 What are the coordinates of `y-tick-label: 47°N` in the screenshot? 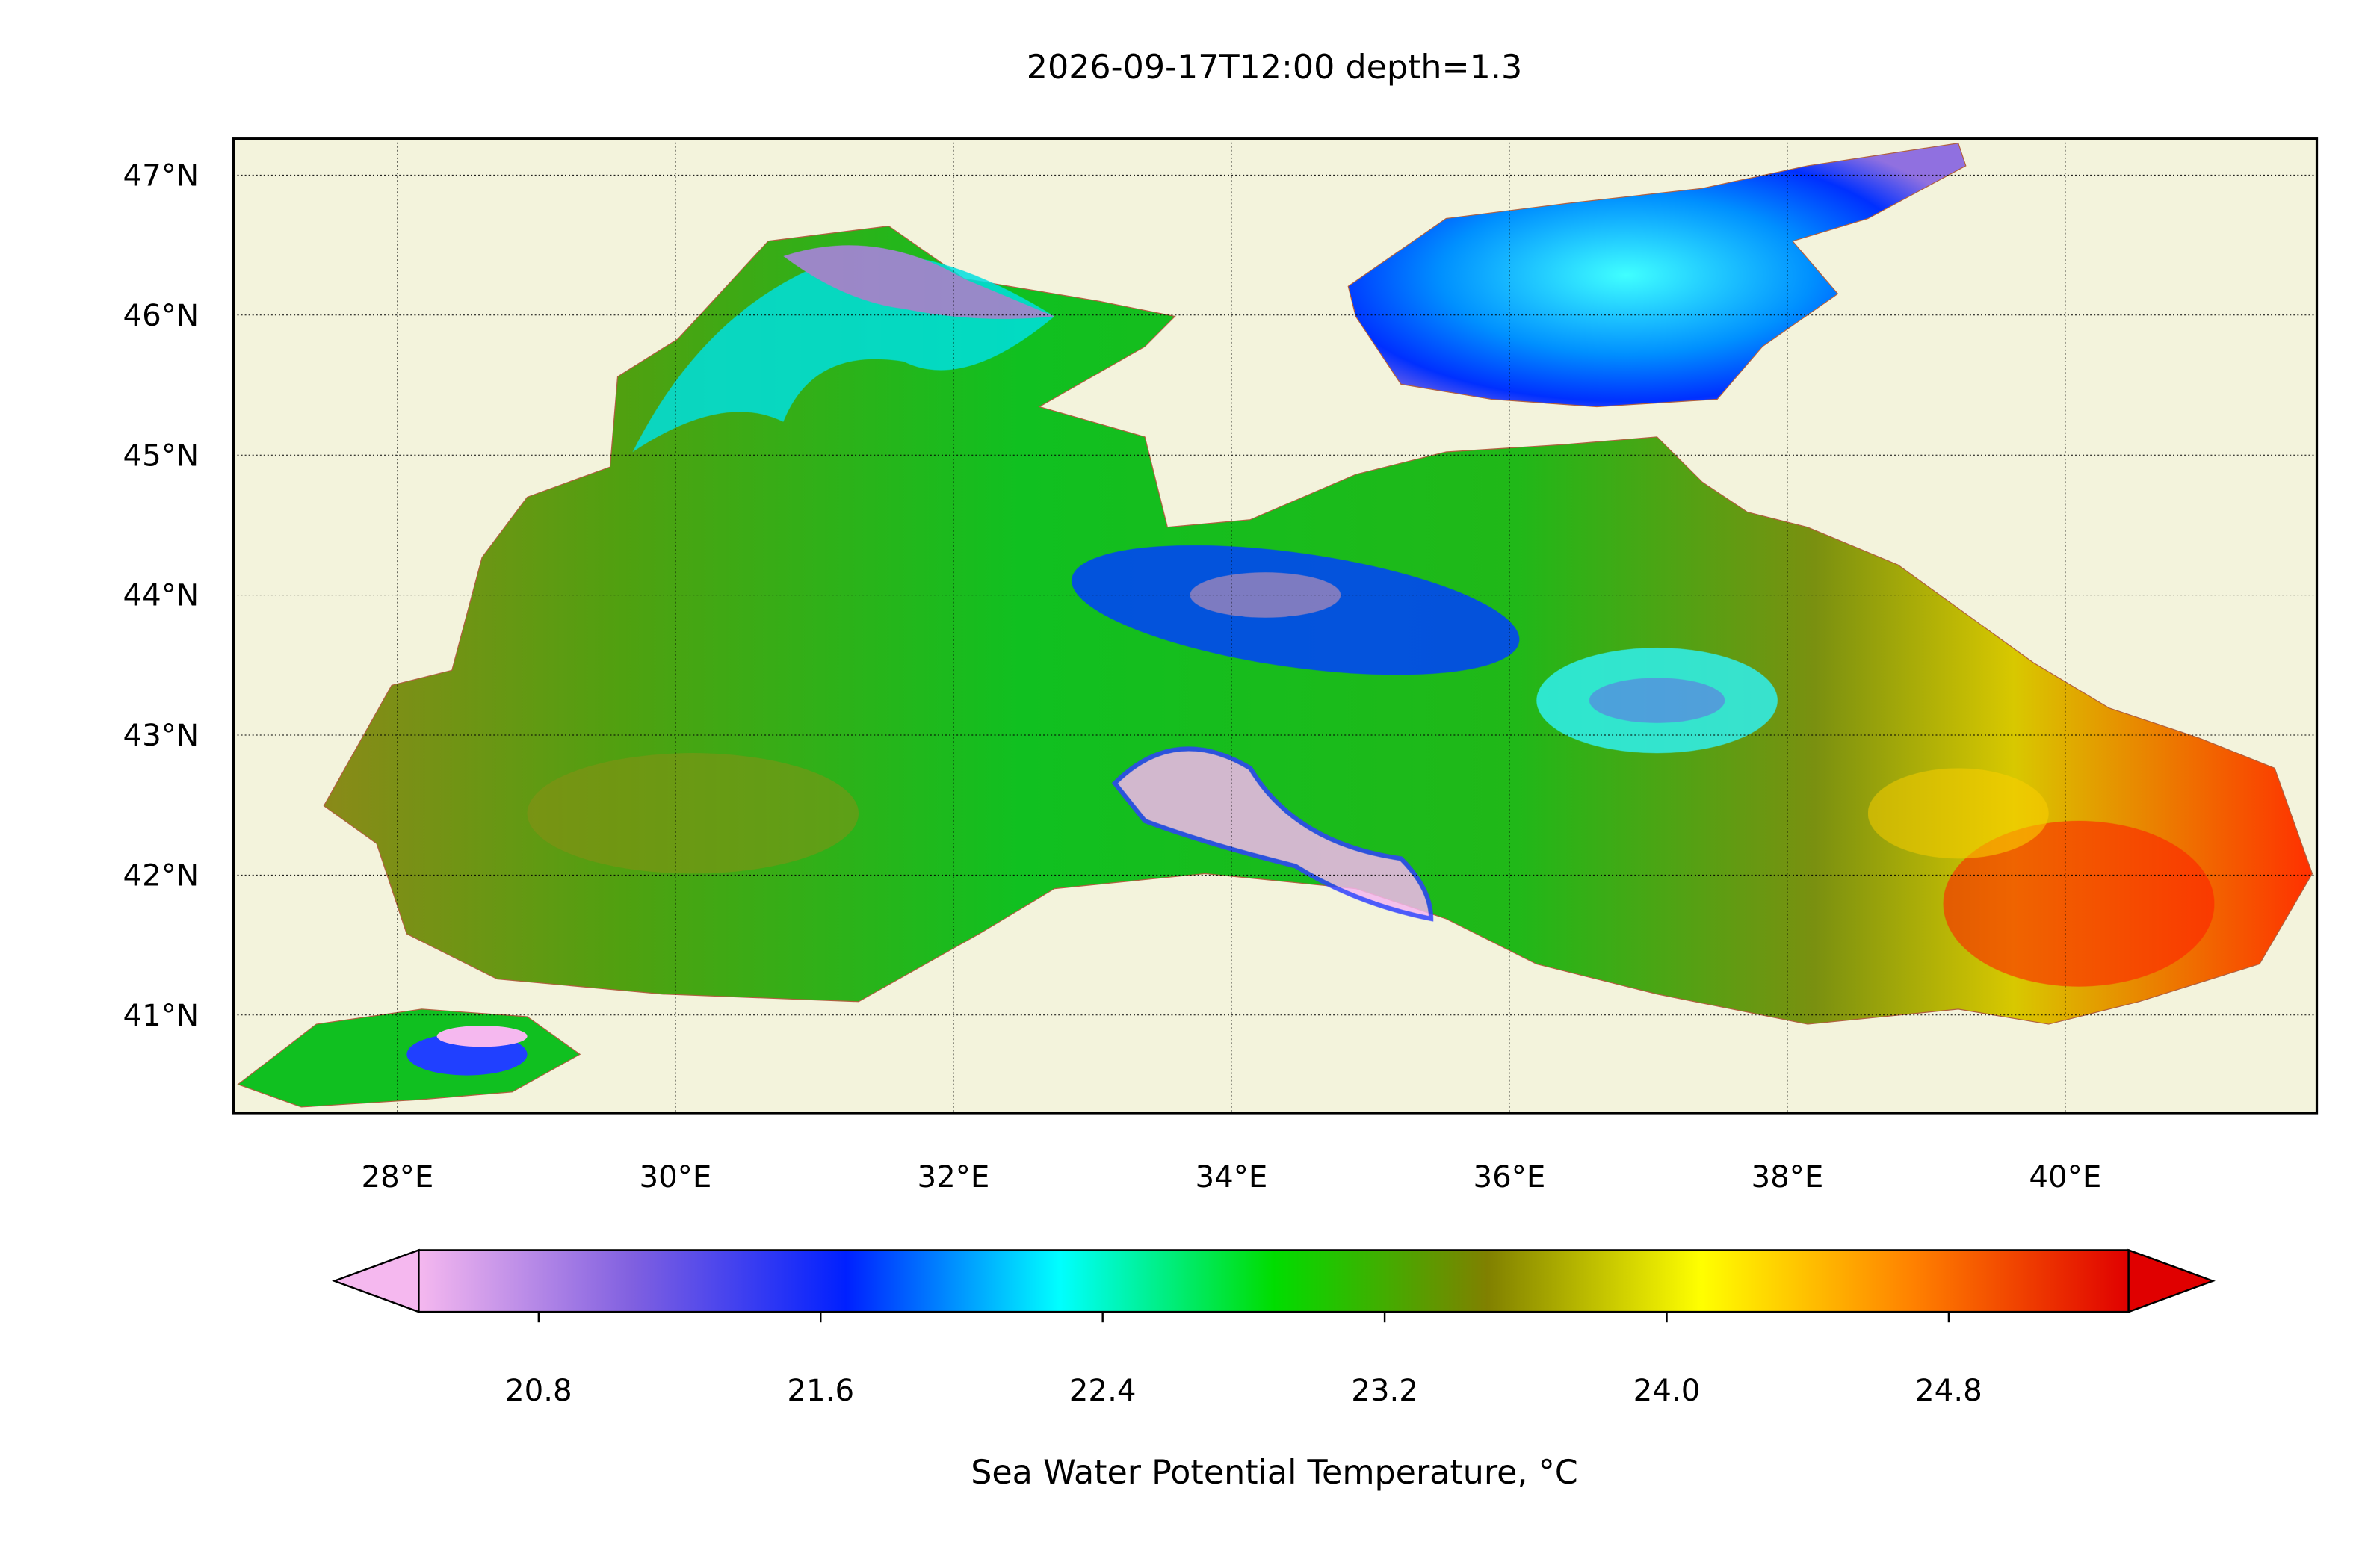 It's located at (161, 175).